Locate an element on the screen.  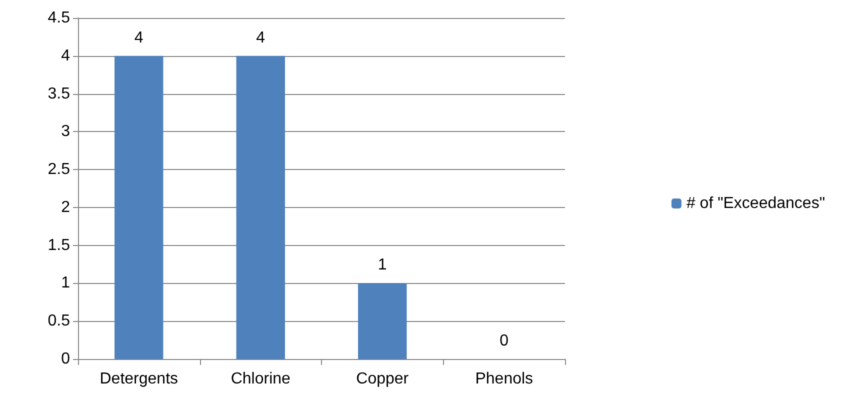
y-tick-label: 4.5 is located at coordinates (59, 18).